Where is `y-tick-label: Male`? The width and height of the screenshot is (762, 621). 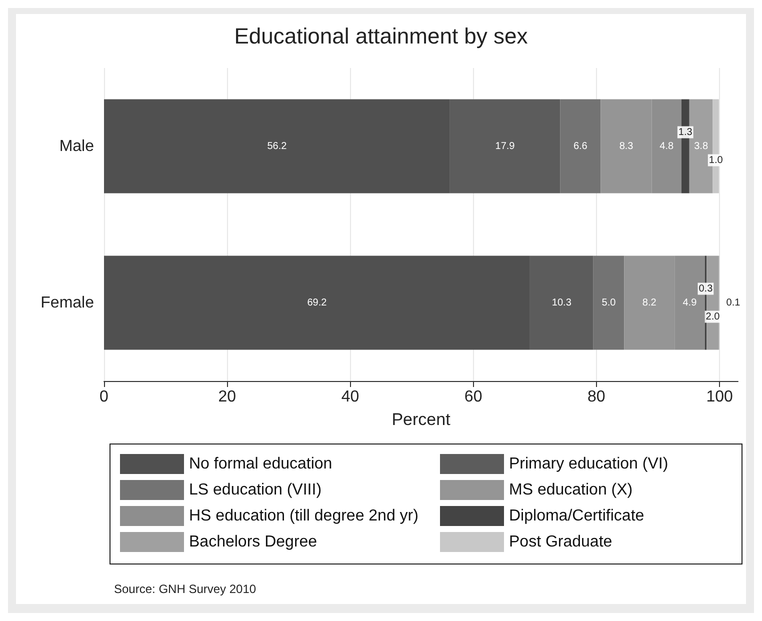 y-tick-label: Male is located at coordinates (76, 146).